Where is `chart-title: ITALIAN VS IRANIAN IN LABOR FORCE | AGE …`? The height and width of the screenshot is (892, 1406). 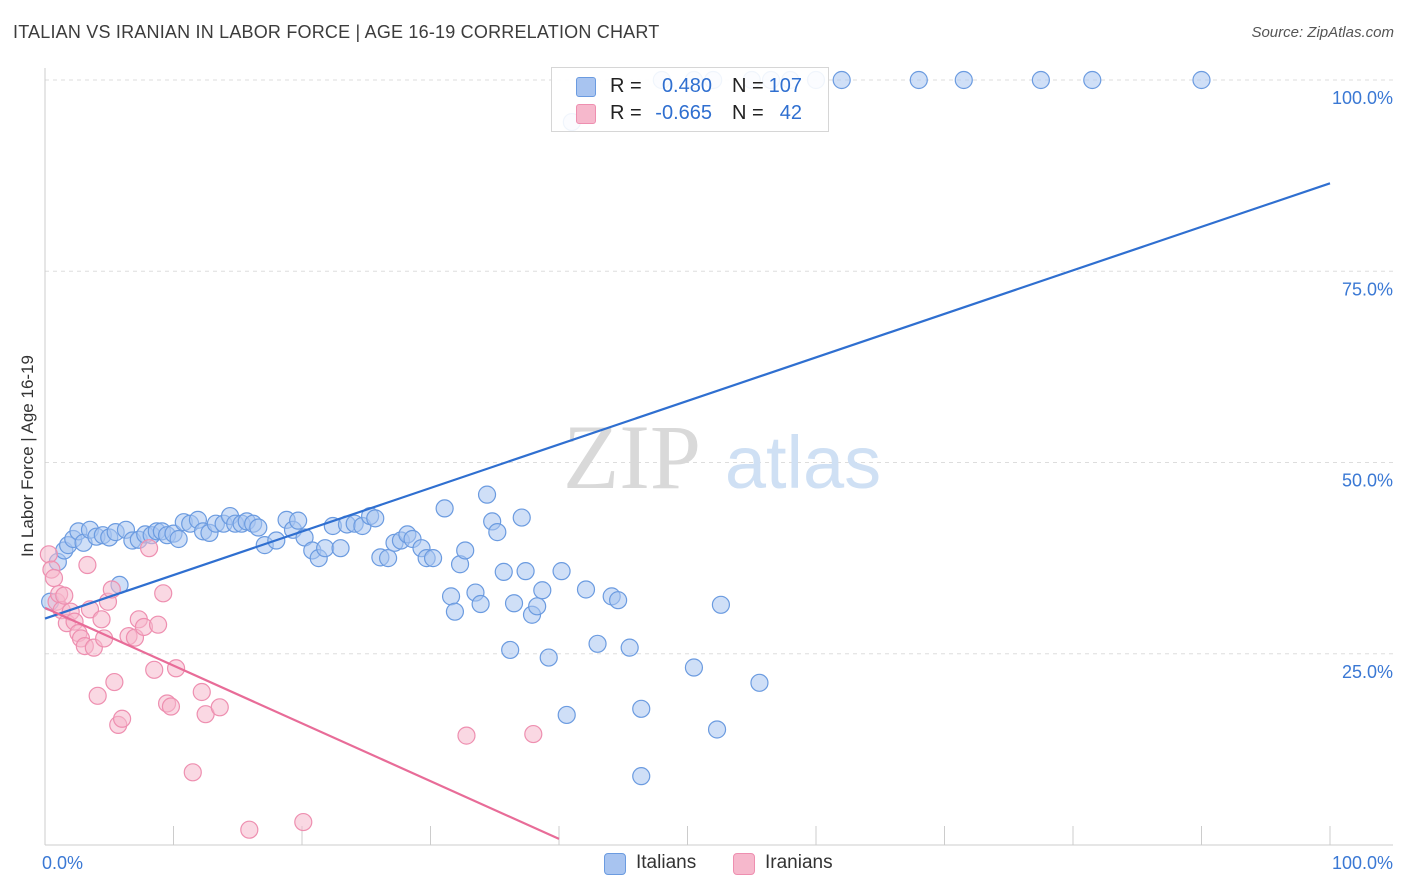
chart-title: ITALIAN VS IRANIAN IN LABOR FORCE | AGE … is located at coordinates (336, 32).